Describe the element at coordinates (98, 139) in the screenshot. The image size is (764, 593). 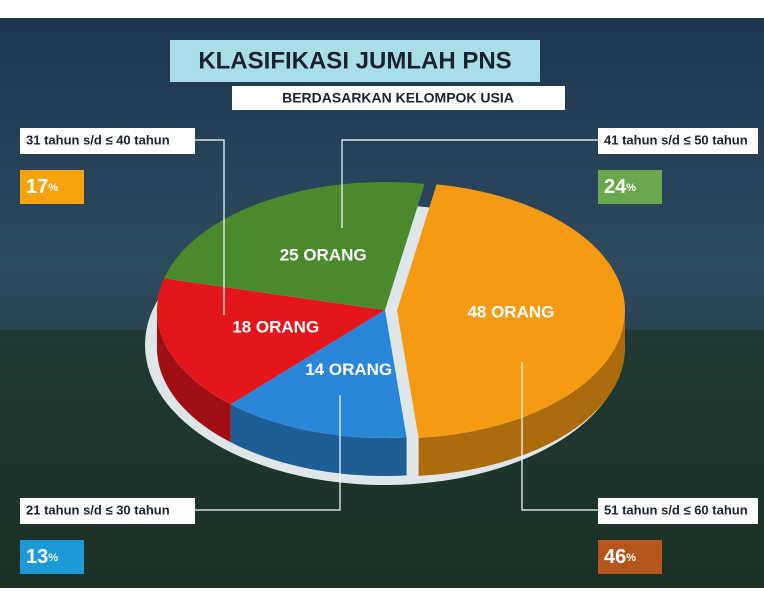
I see `category-label: 31 tahun s/d ≤ 40 tahun` at that location.